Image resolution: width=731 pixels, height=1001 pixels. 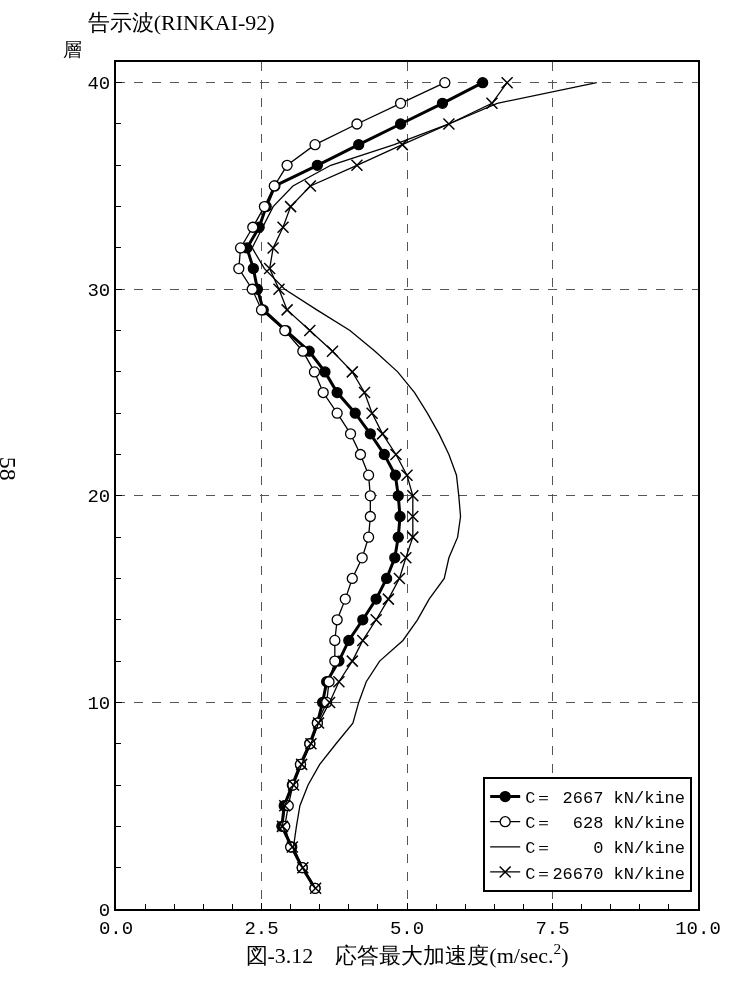 I want to click on y-tick-label: 30, so click(x=99, y=290).